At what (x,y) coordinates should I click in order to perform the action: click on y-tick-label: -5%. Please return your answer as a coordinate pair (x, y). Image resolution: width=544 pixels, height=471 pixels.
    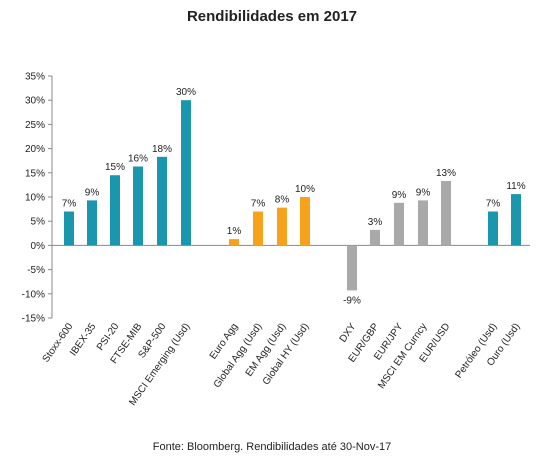
    Looking at the image, I should click on (36, 270).